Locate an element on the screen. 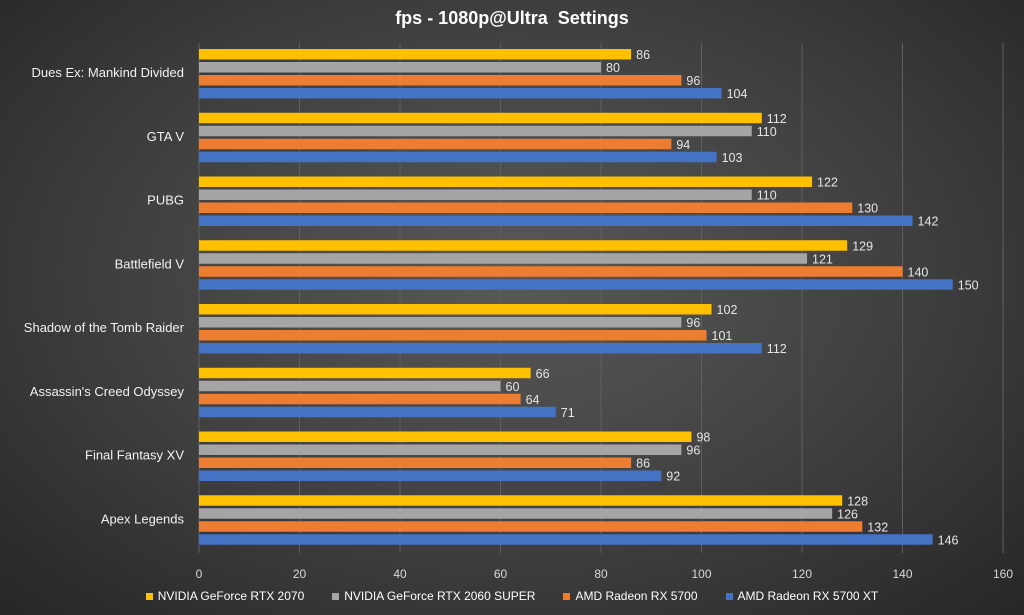  category-label: GTA V is located at coordinates (166, 136).